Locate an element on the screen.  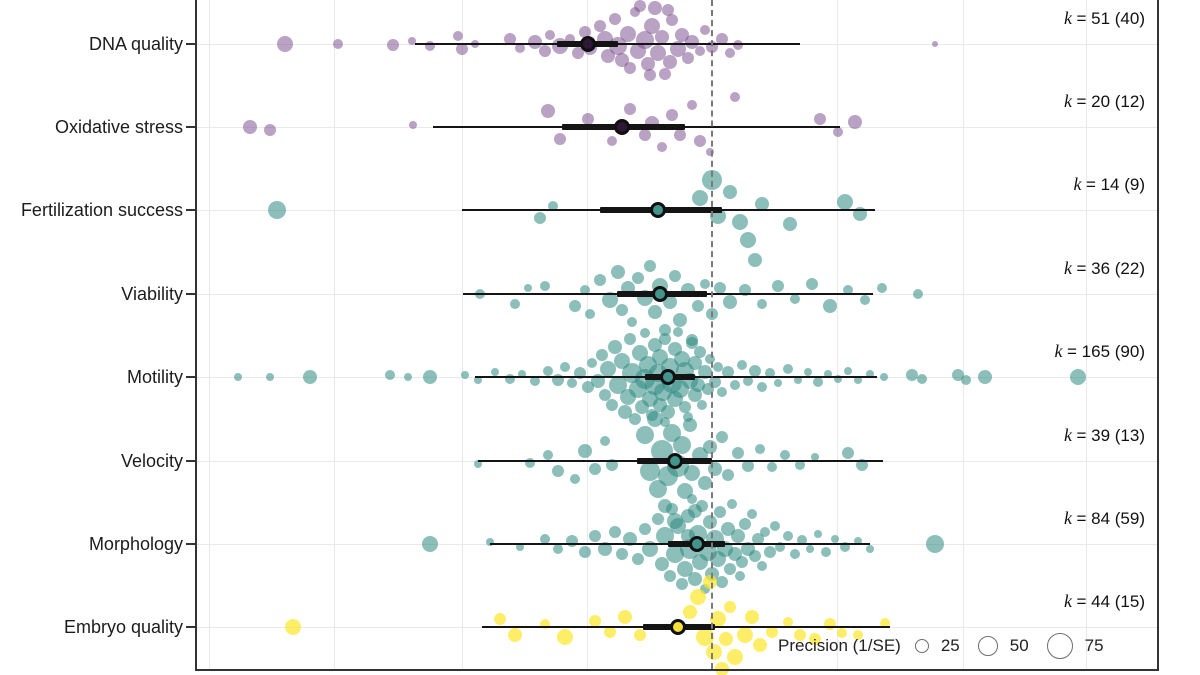
k-count-label: k = 84 (59) is located at coordinates (1104, 518).